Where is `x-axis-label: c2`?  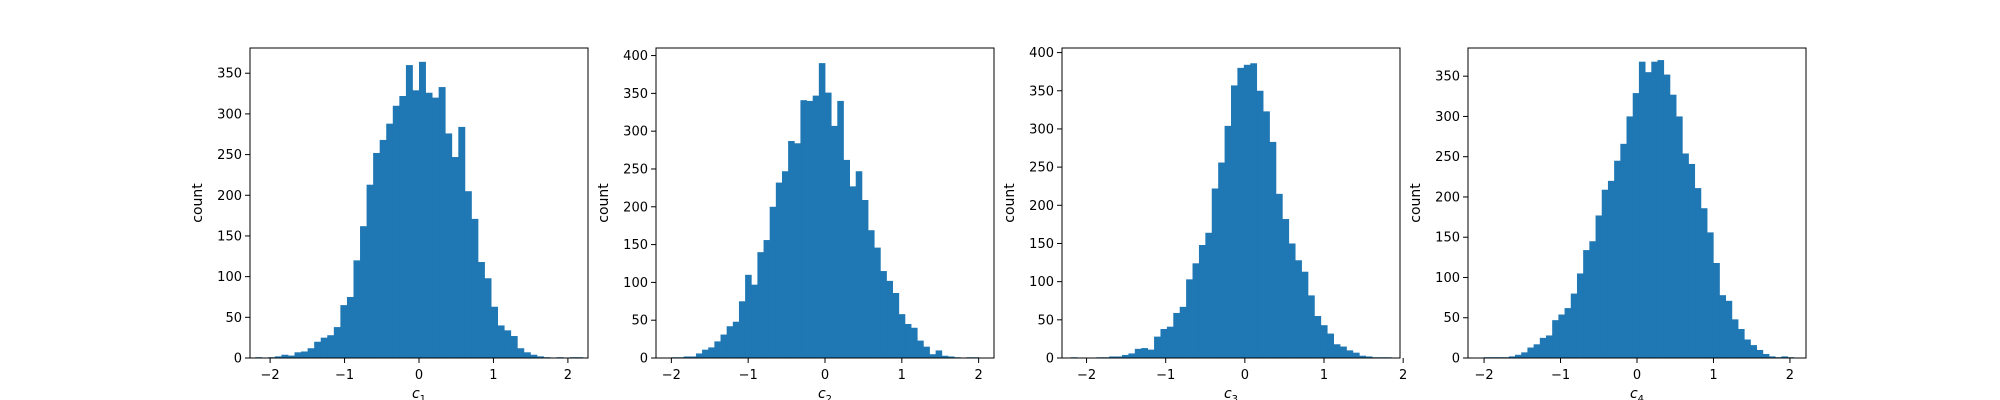 x-axis-label: c2 is located at coordinates (825, 393).